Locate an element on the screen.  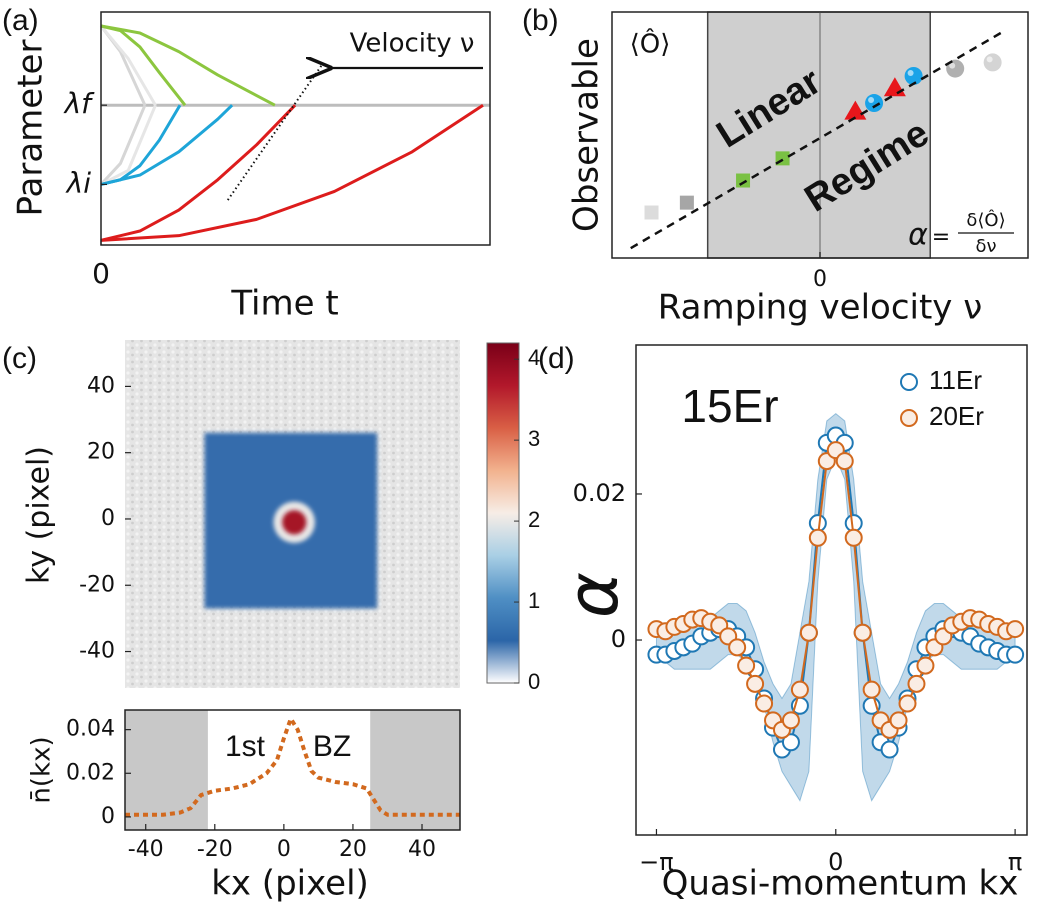
panel-label: (d) is located at coordinates (556, 358).